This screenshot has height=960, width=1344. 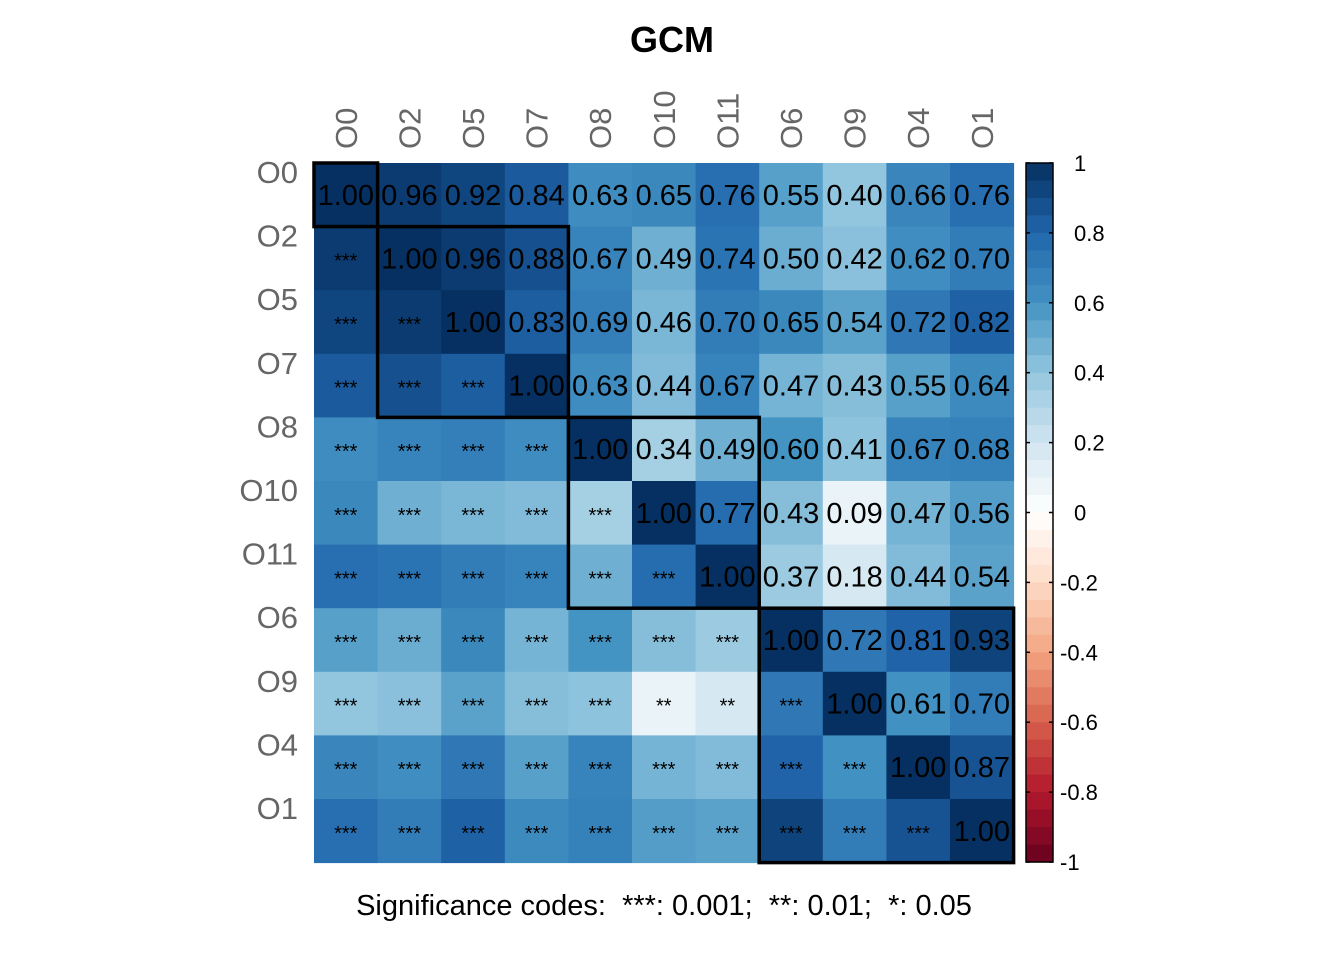 I want to click on cell-value-label: 0.68, so click(x=982, y=450).